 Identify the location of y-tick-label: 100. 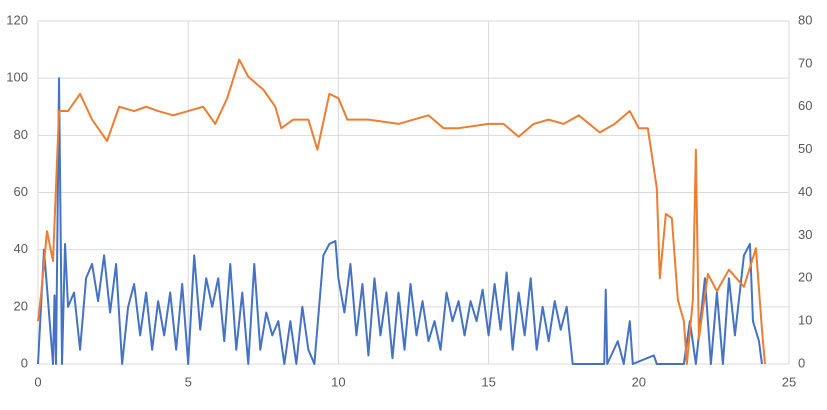
(17, 77).